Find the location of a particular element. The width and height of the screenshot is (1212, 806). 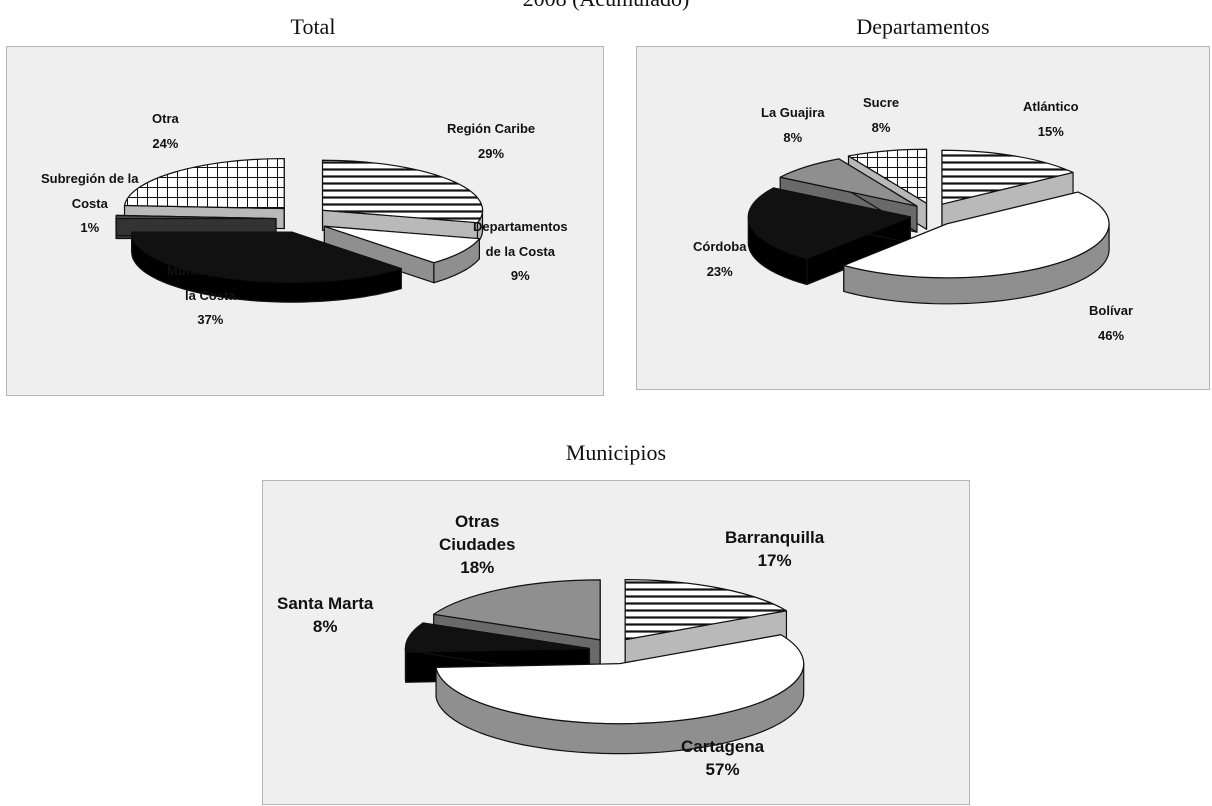

slice-label-departamentos-de-la-costa: Departamentos de la Costa 9% is located at coordinates (520, 252).